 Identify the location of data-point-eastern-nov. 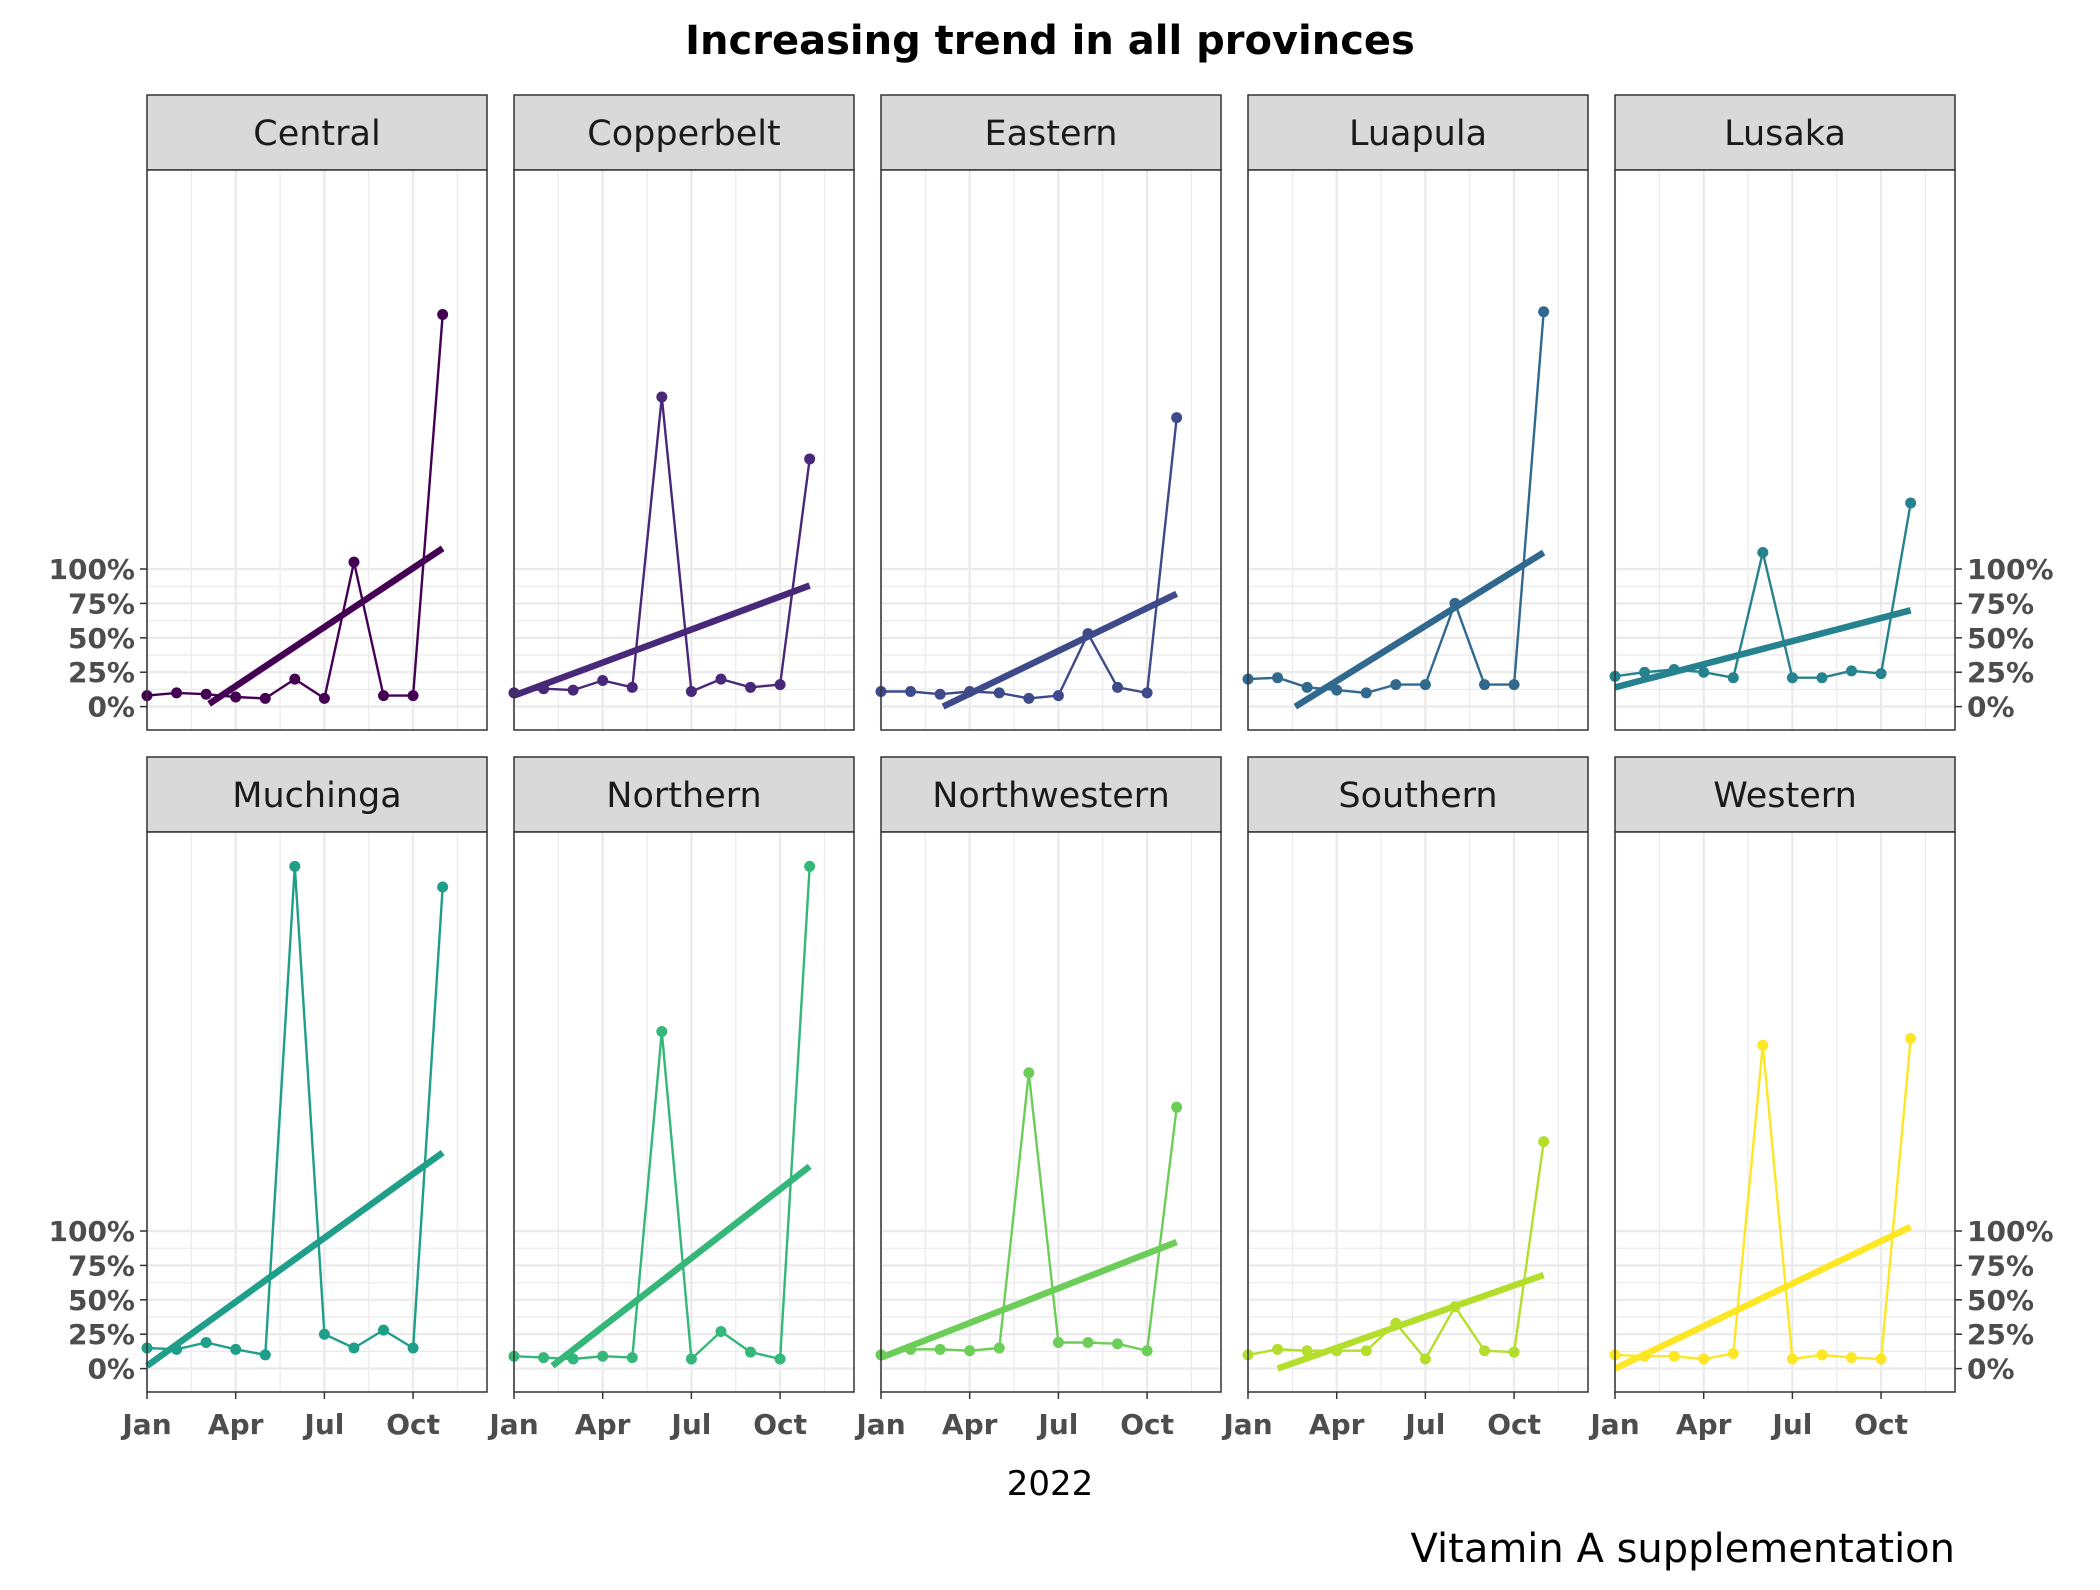
(1177, 418).